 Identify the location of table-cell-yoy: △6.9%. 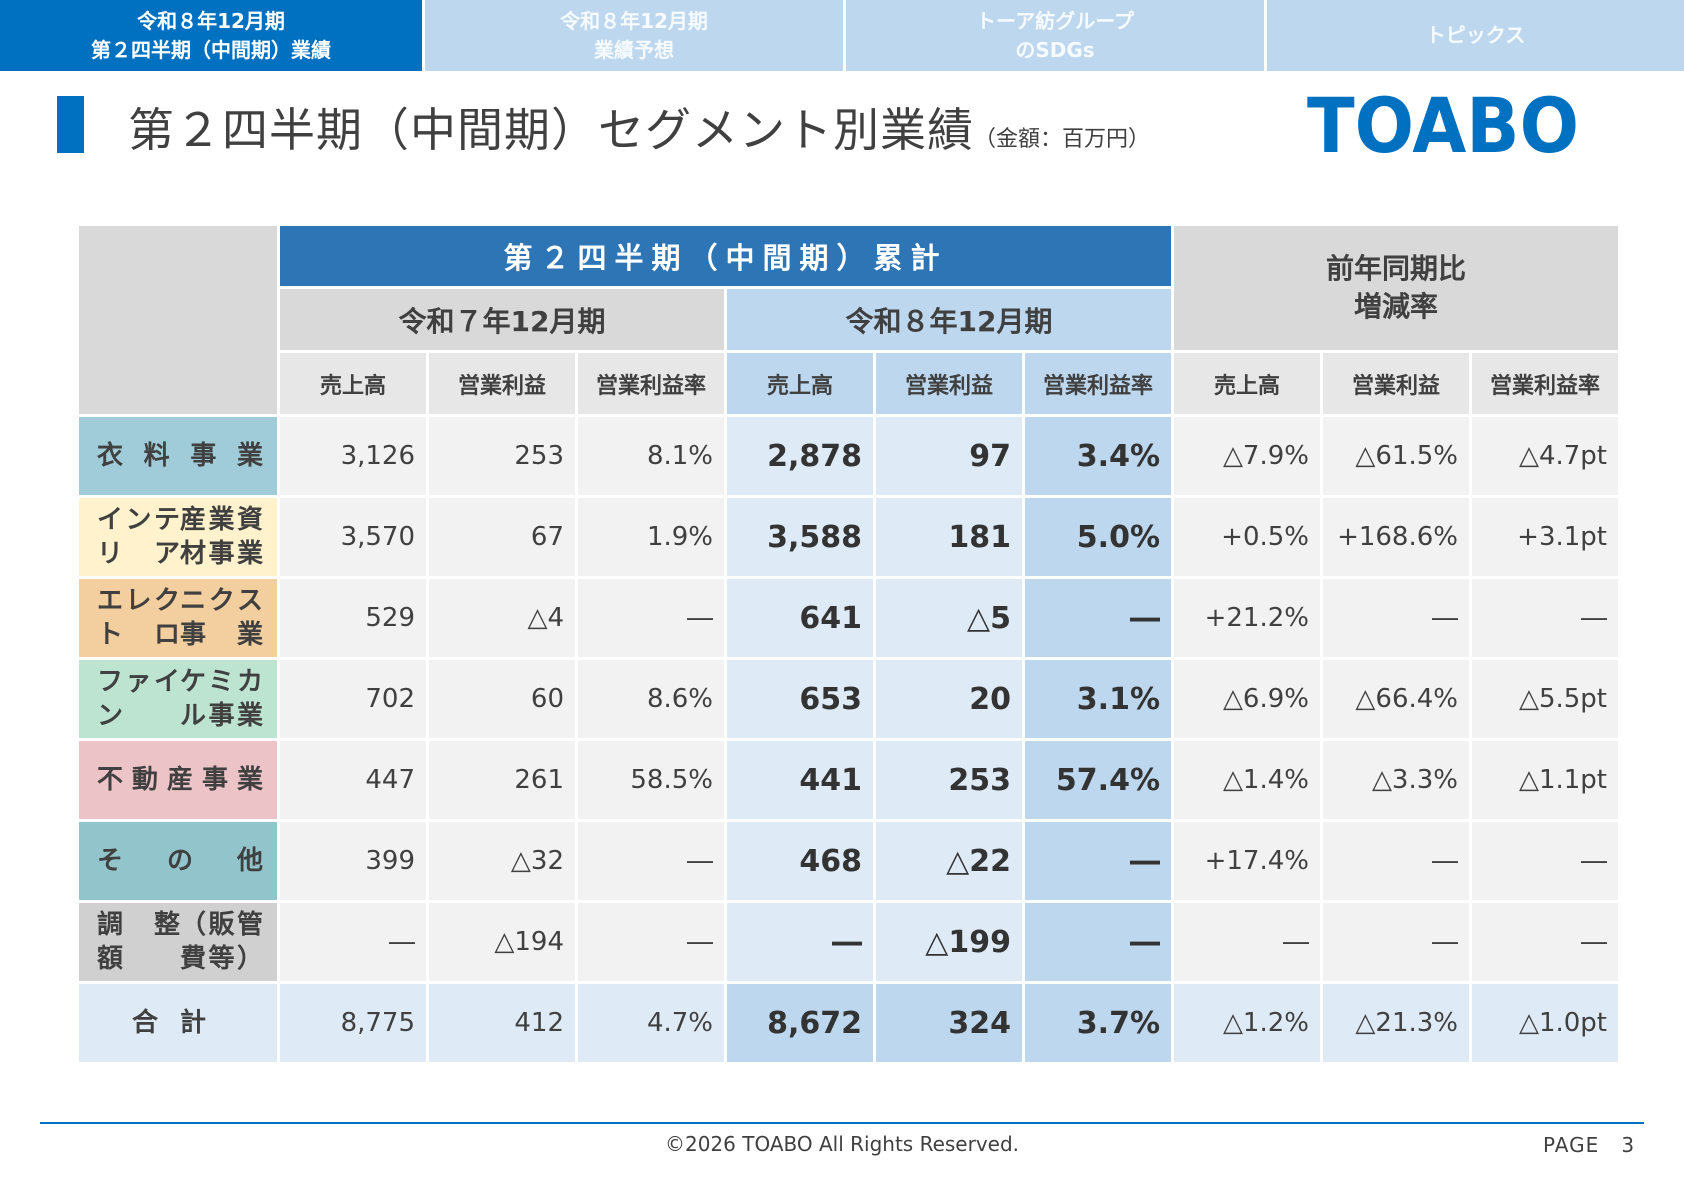
(1247, 699).